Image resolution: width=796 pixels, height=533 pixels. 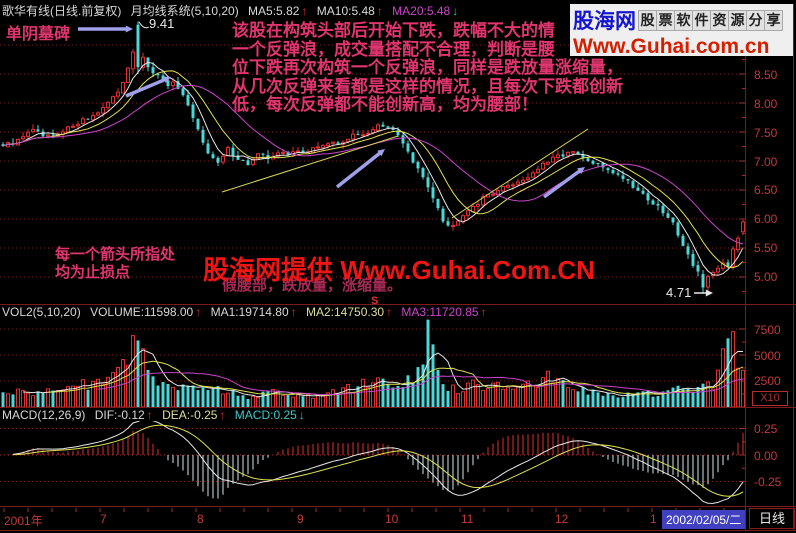 What do you see at coordinates (345, 11) in the screenshot?
I see `ma10-value: MA10:5.48` at bounding box center [345, 11].